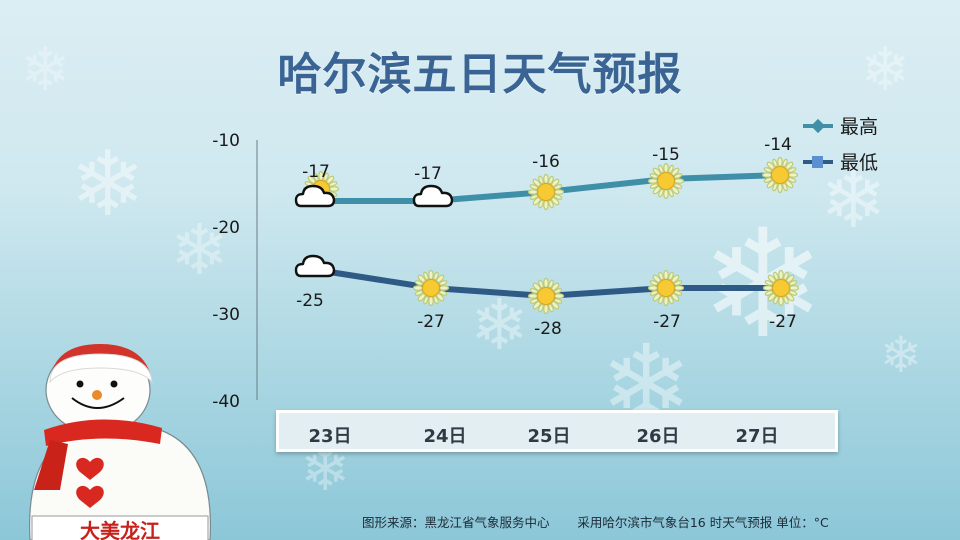 The image size is (960, 540). Describe the element at coordinates (445, 436) in the screenshot. I see `x-axis-label: 24日` at that location.